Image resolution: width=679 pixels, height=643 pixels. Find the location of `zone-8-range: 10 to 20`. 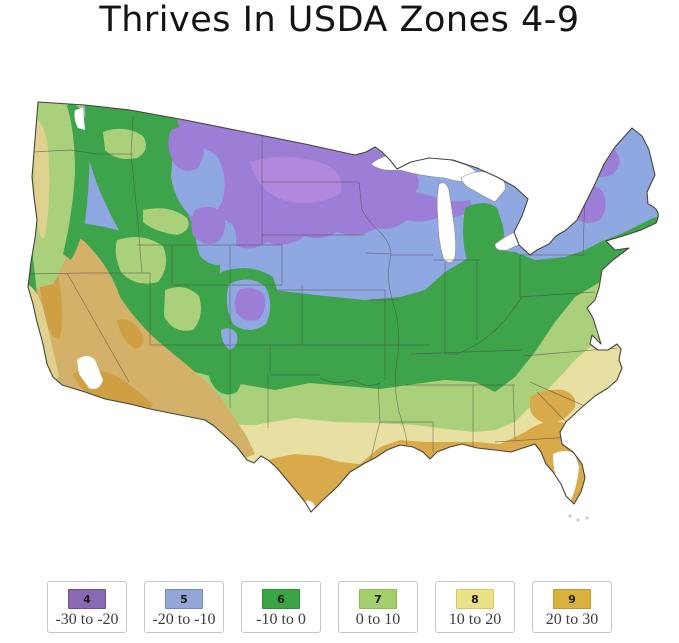

zone-8-range: 10 to 20 is located at coordinates (475, 619).